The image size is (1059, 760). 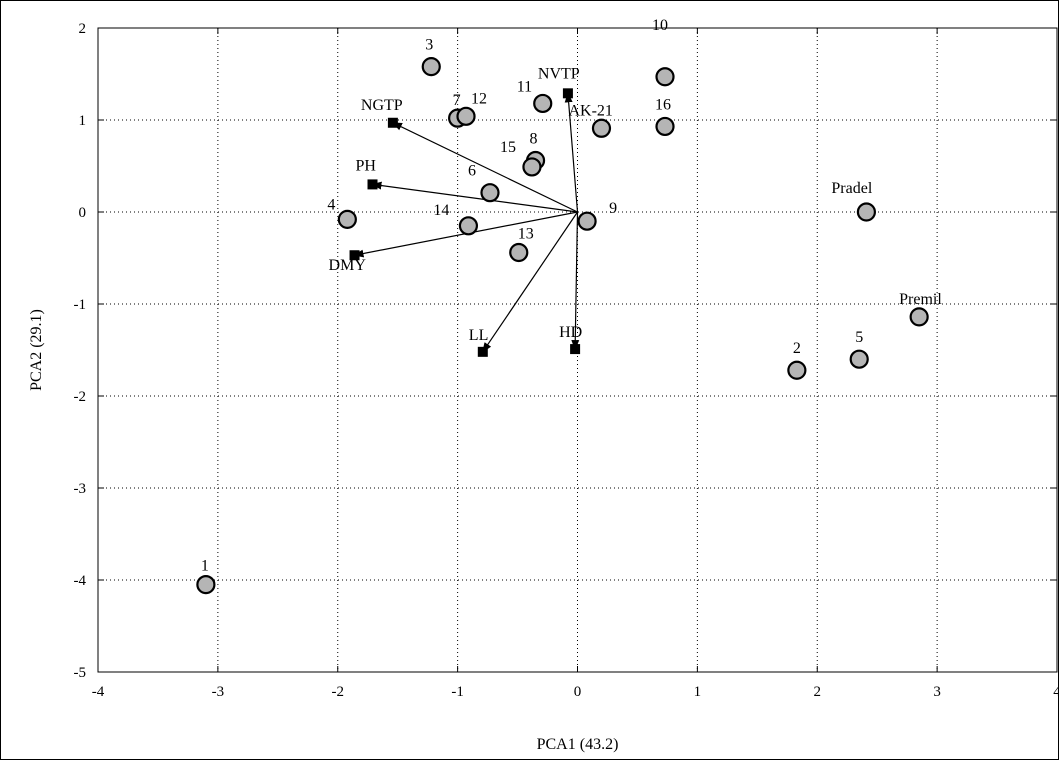 I want to click on vector-label-ph: PH, so click(x=366, y=165).